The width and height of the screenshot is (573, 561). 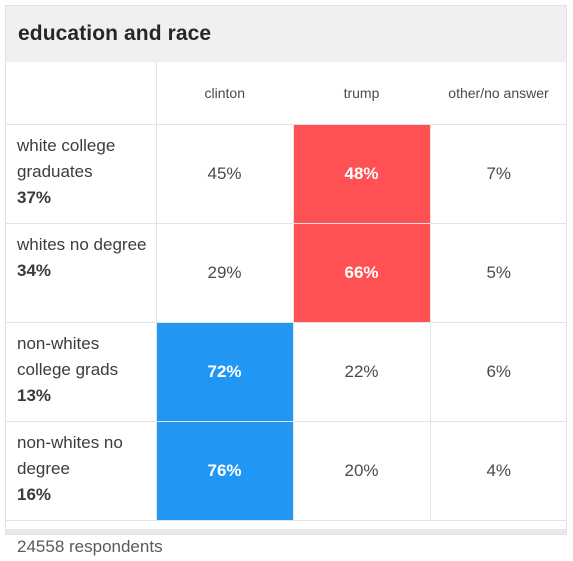 I want to click on header-row: clinton trump other/no answer, so click(x=286, y=93).